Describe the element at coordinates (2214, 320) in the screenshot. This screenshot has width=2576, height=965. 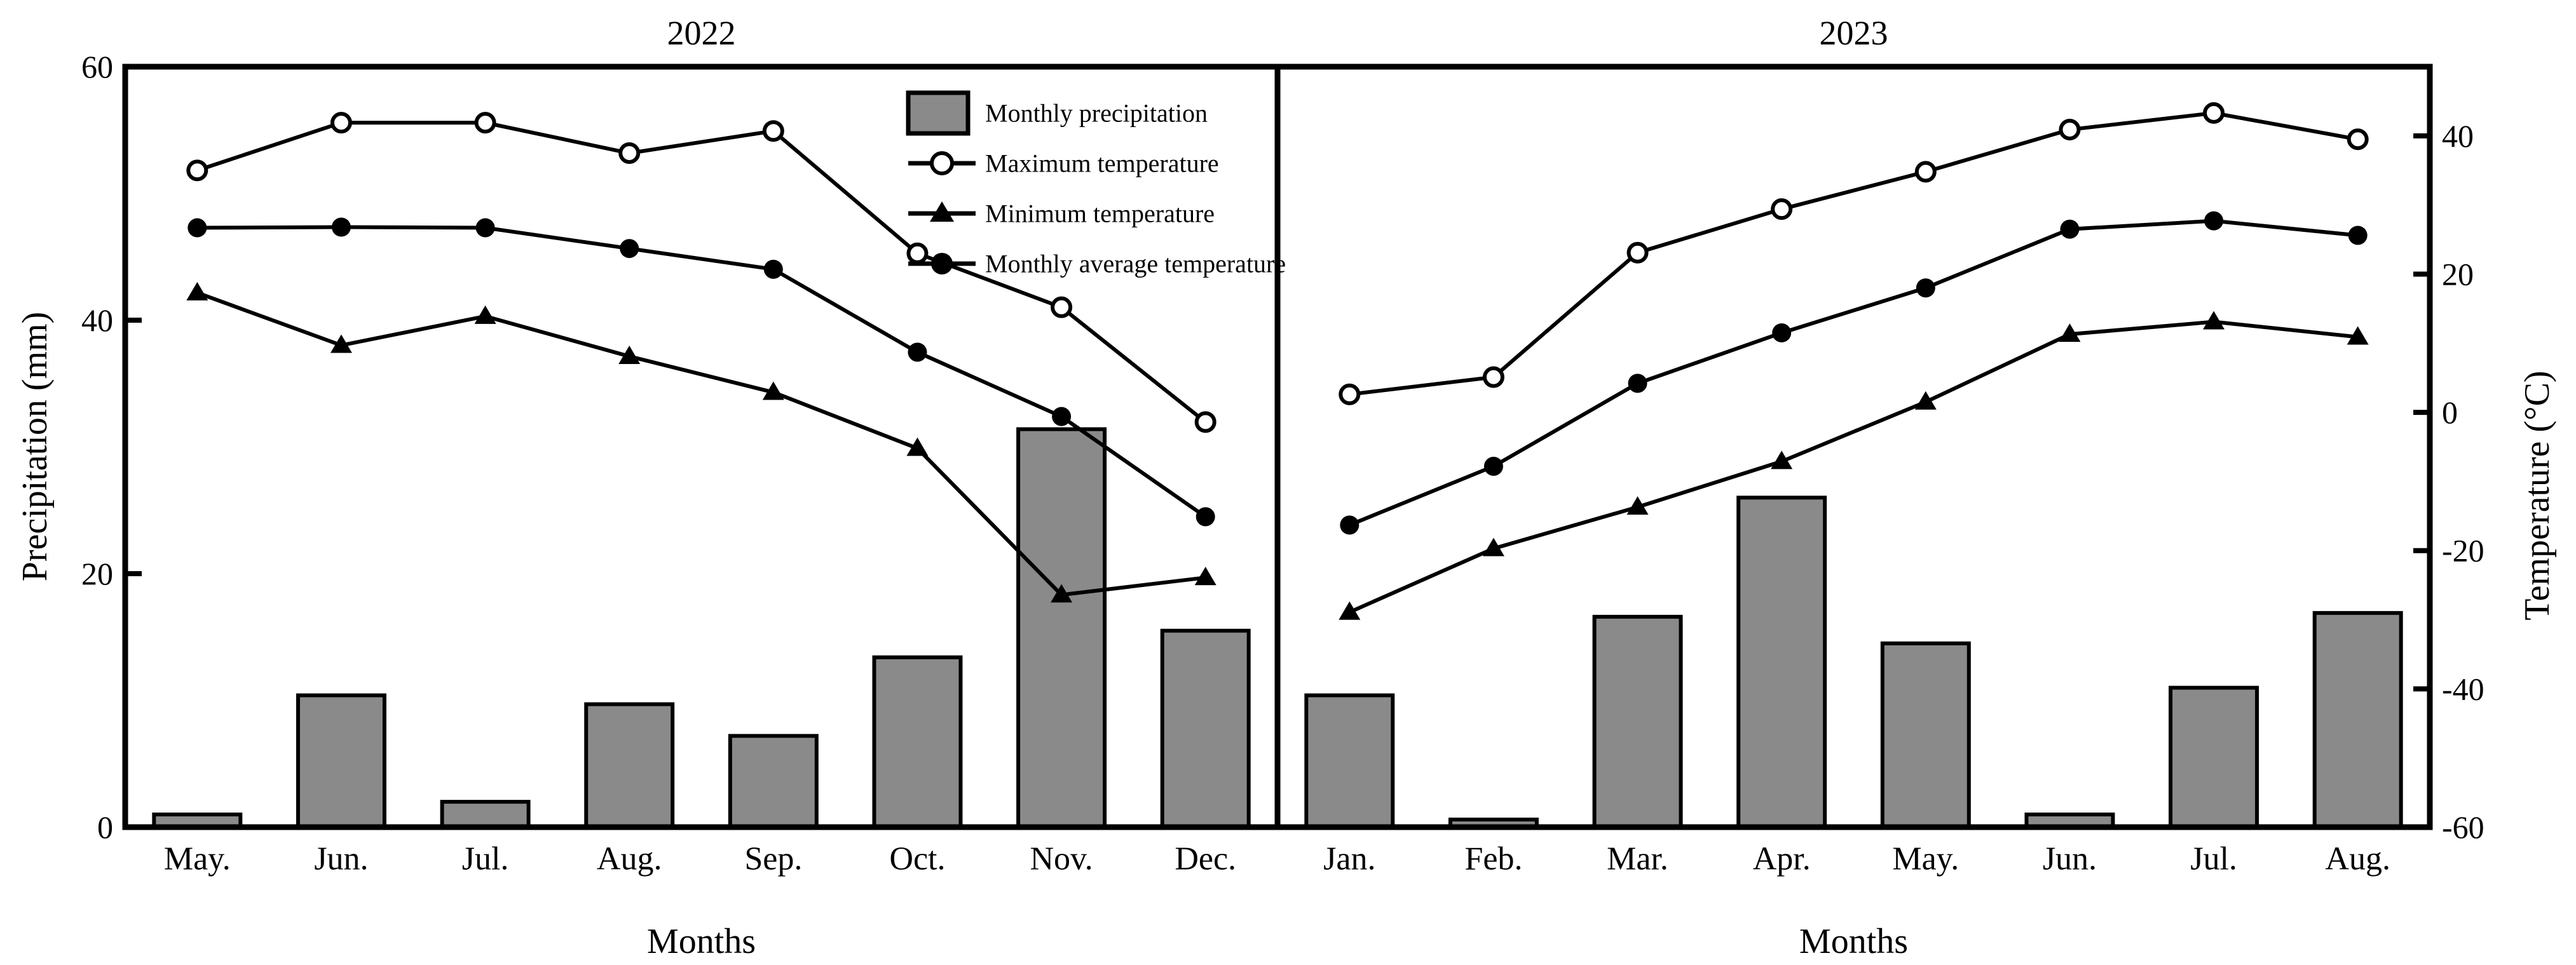
I see `minimum-temperature-marker-2023-Jul.` at that location.